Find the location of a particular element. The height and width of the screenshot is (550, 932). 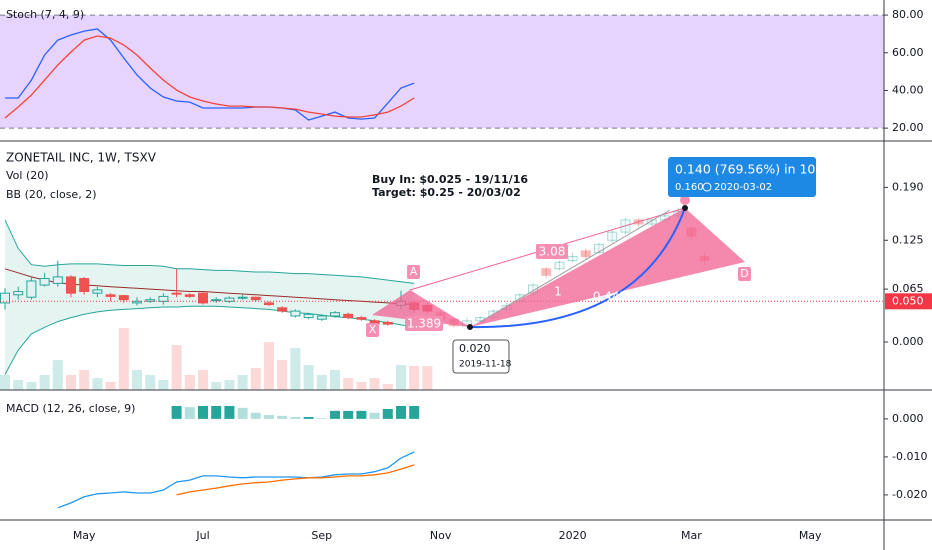

trend-line is located at coordinates (575, 266).